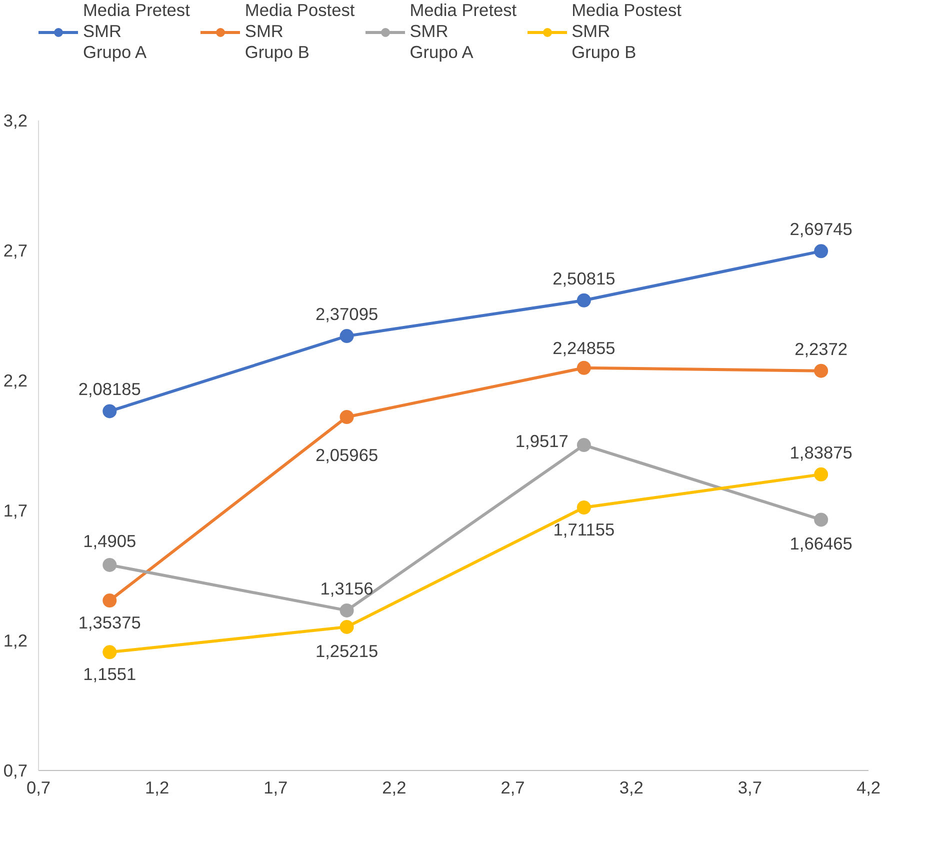 The image size is (931, 861). What do you see at coordinates (15, 120) in the screenshot?
I see `y-tick-label: 3,2` at bounding box center [15, 120].